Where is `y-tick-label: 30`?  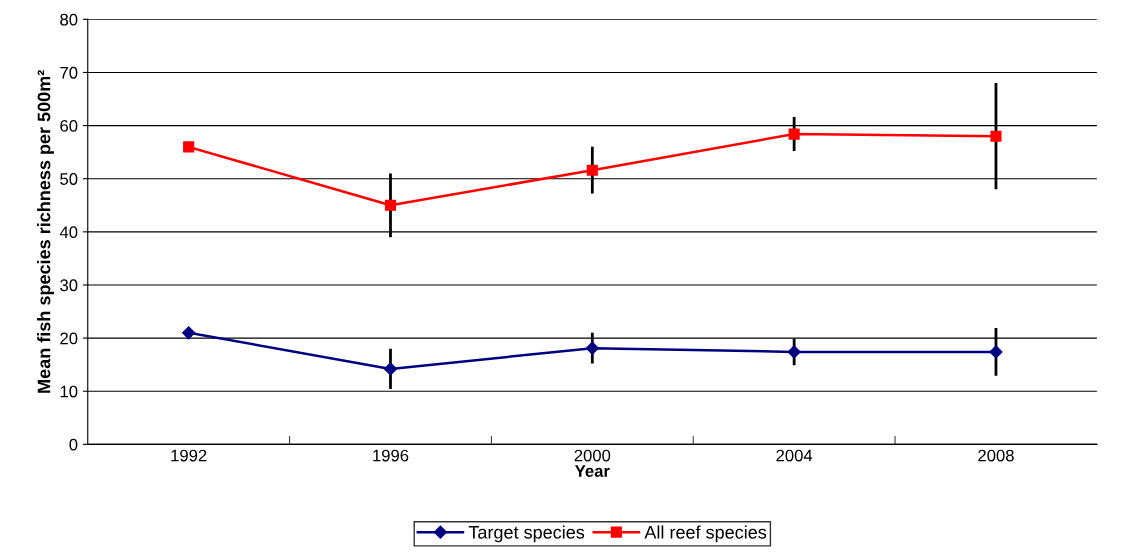
y-tick-label: 30 is located at coordinates (69, 285).